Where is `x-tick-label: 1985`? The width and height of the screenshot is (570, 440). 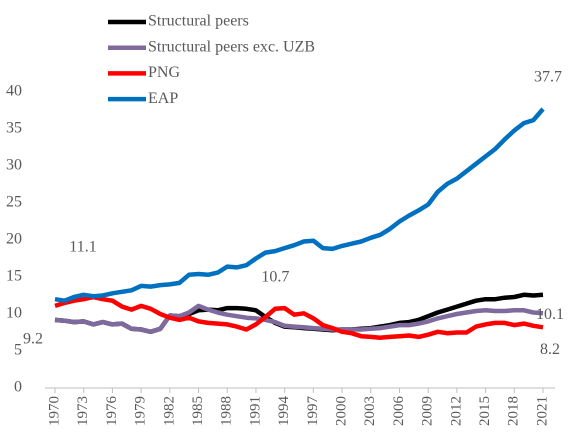
x-tick-label: 1985 is located at coordinates (198, 411).